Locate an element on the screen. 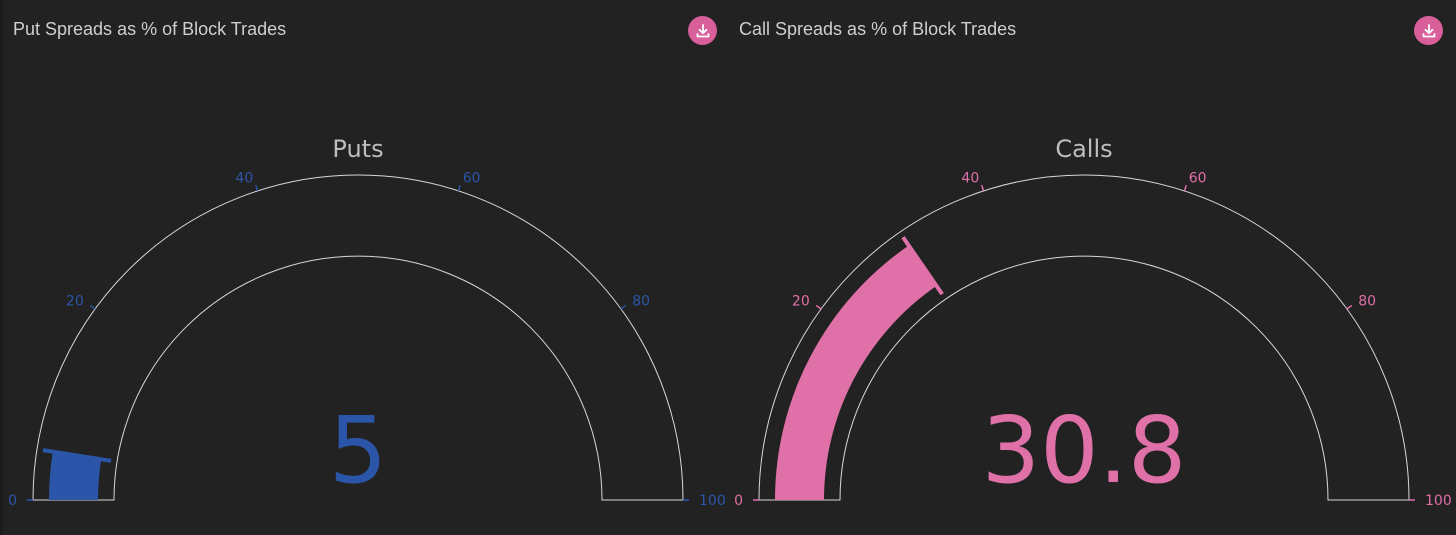 The image size is (1456, 535). panel-title: Call Spreads as % of Block Trades is located at coordinates (878, 29).